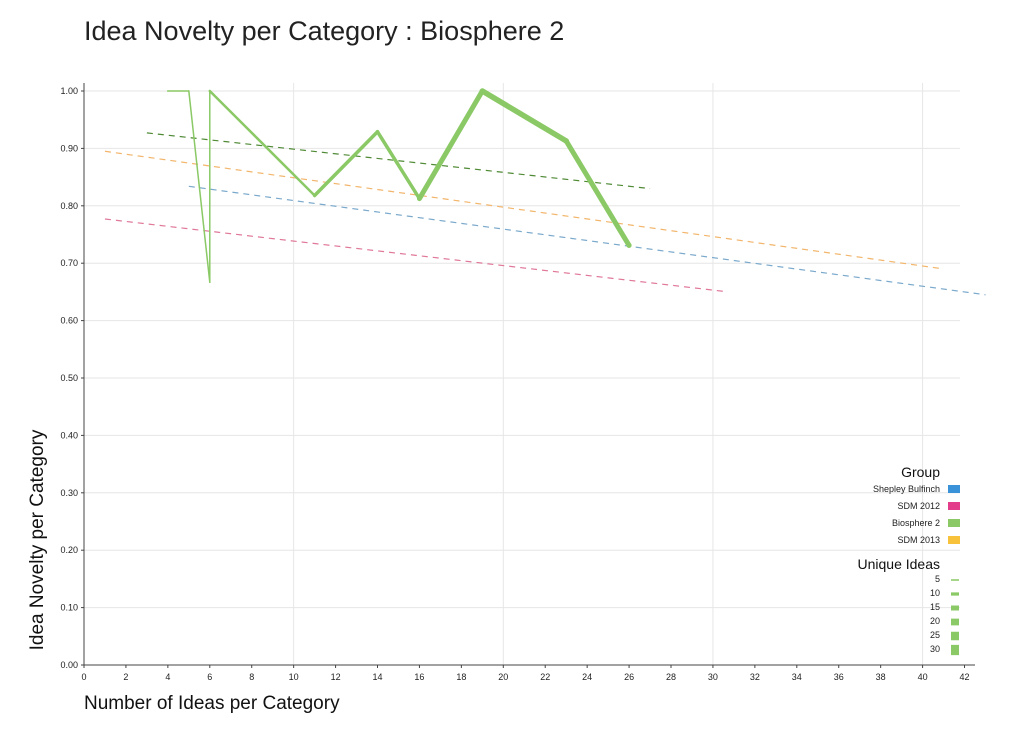 This screenshot has height=731, width=1024. Describe the element at coordinates (906, 489) in the screenshot. I see `legend-group-label: Shepley Bulfinch` at that location.